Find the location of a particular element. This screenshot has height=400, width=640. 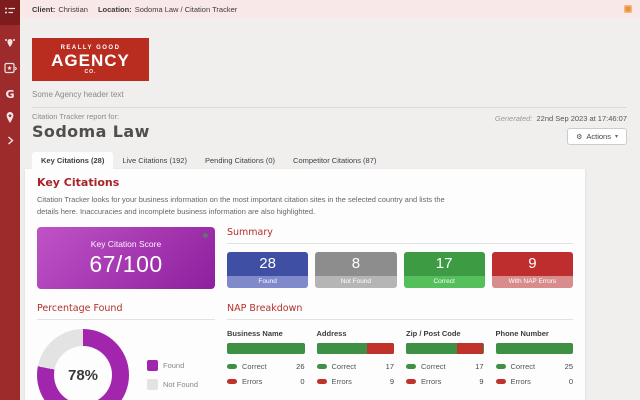

sidebar-item-local-search is located at coordinates (10, 44).